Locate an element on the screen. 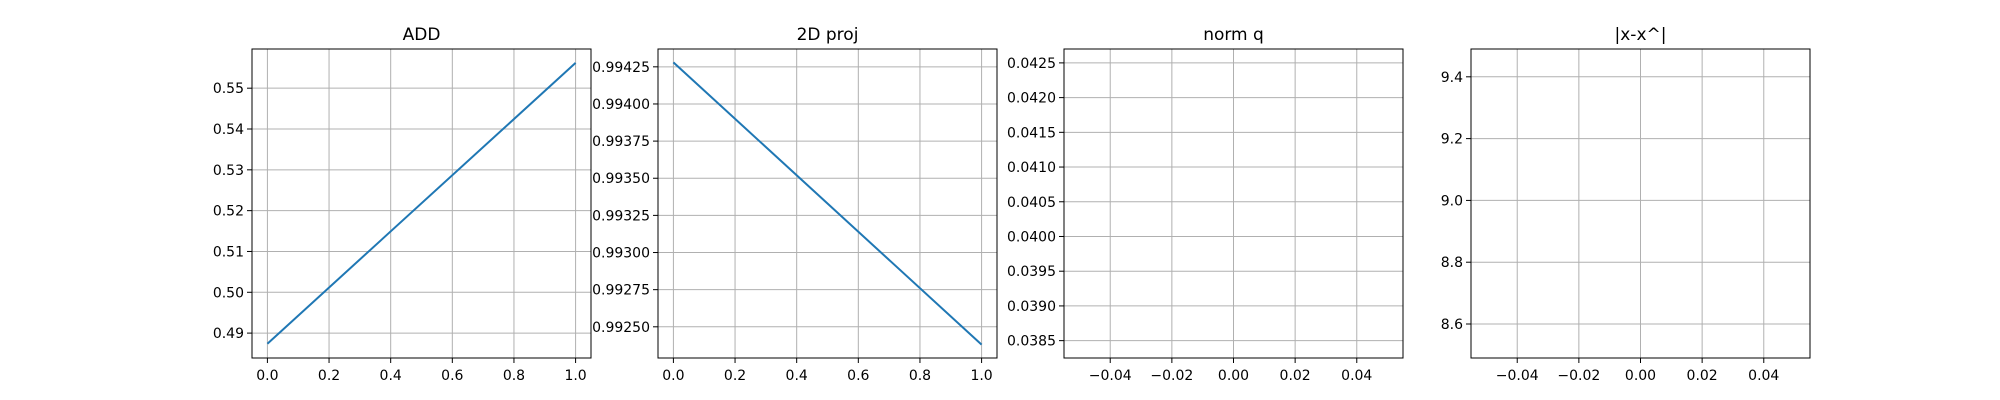 The image size is (2000, 400). y-tick-label: 0.55 is located at coordinates (228, 89).